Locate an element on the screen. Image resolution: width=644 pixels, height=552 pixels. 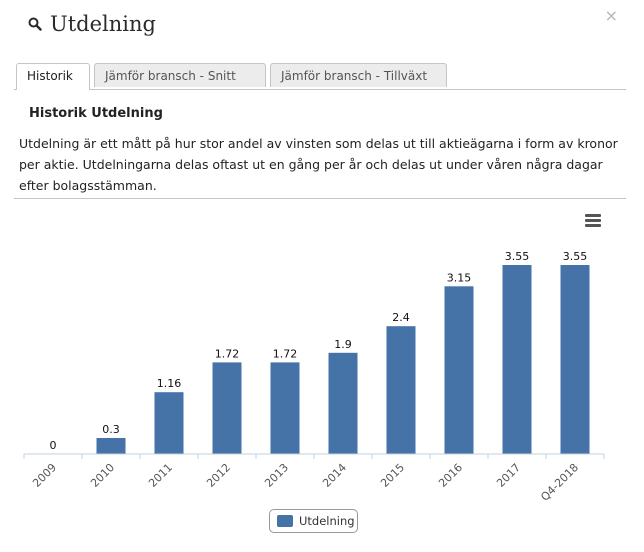
x-tick-label-2011: 2011 is located at coordinates (160, 475).